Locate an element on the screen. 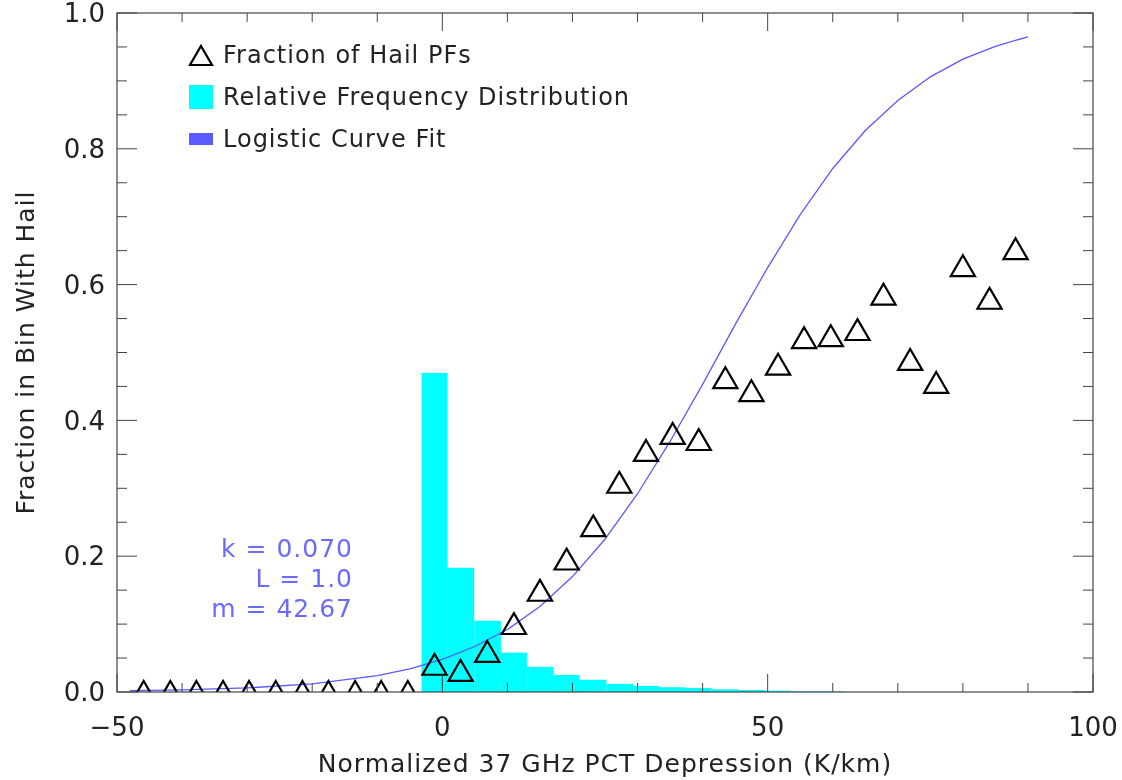 The height and width of the screenshot is (780, 1122). legend-label: Logistic Curve Fit is located at coordinates (335, 139).